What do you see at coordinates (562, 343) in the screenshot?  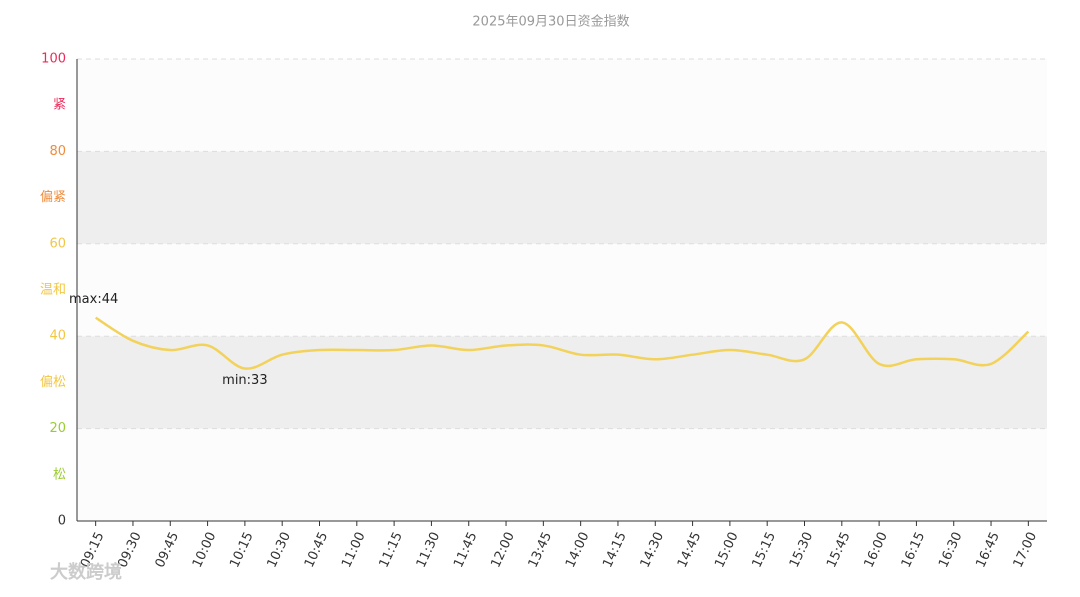 I see `line` at bounding box center [562, 343].